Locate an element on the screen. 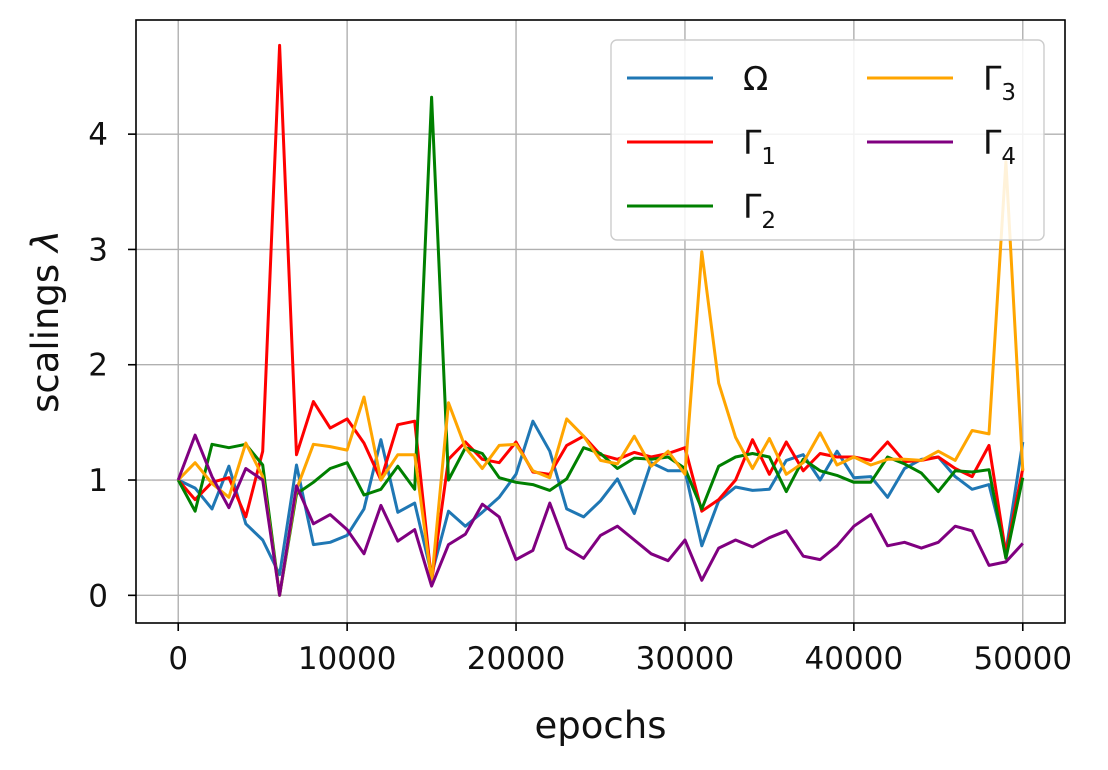 This screenshot has height=770, width=1108. x-tick-label: 40000 is located at coordinates (854, 659).